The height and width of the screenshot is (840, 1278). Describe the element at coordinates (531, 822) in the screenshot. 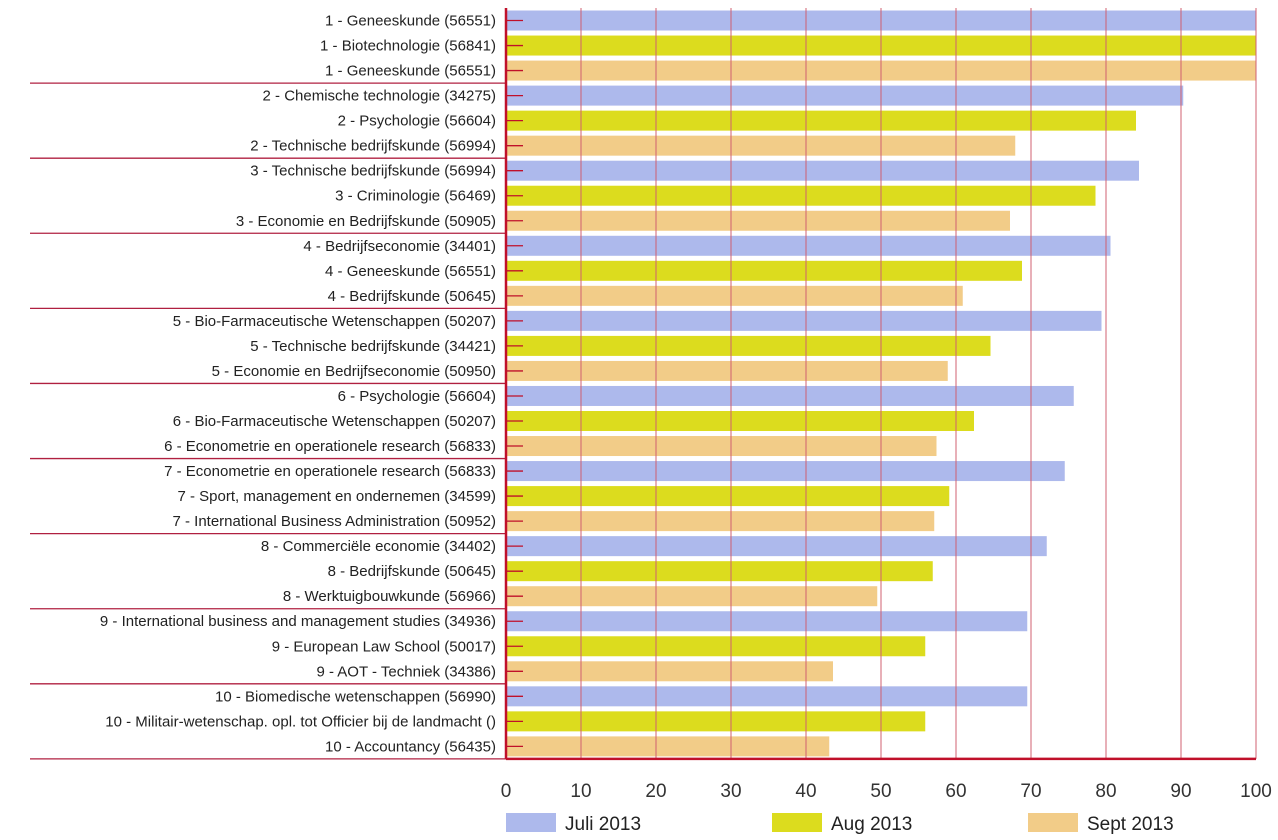

I see `legend-swatch-juli-2013` at that location.